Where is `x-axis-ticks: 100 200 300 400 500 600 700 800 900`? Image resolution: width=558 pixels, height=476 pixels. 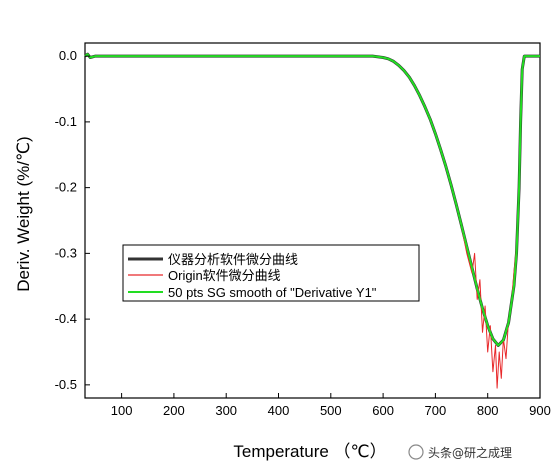 x-axis-ticks: 100 200 300 400 500 600 700 800 900 is located at coordinates (331, 405).